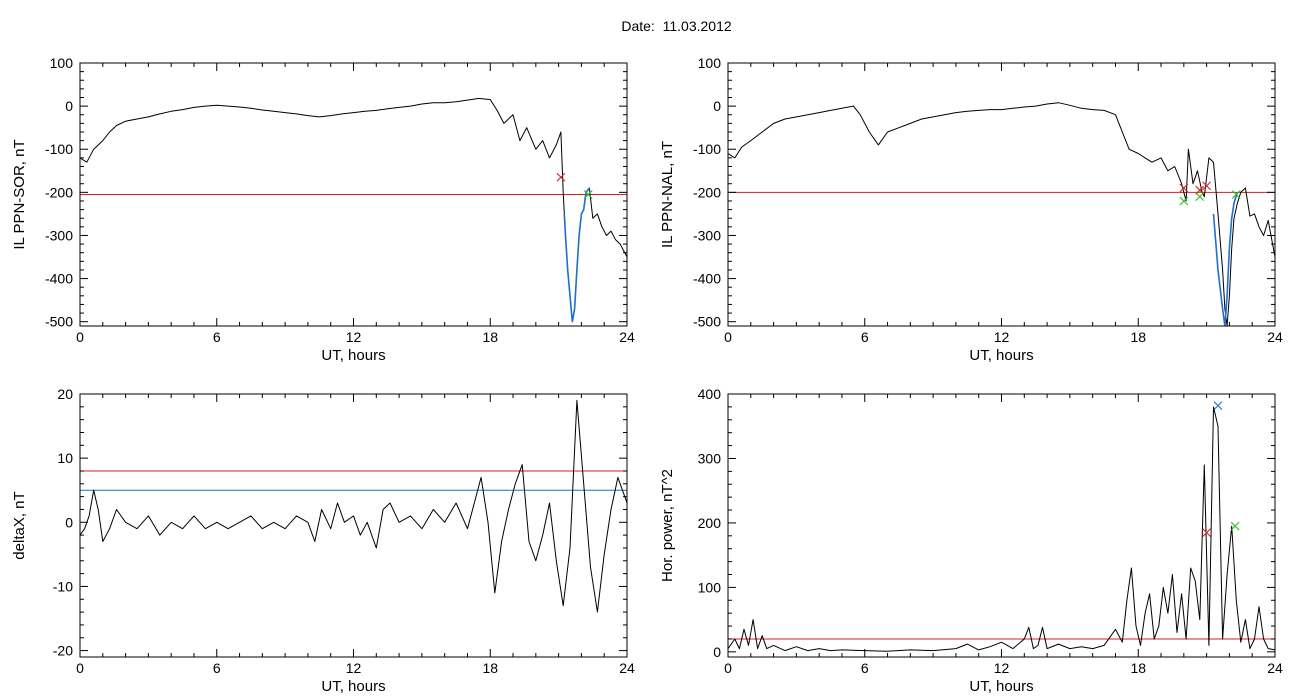  What do you see at coordinates (1138, 337) in the screenshot?
I see `nal-x-tick-label: 18` at bounding box center [1138, 337].